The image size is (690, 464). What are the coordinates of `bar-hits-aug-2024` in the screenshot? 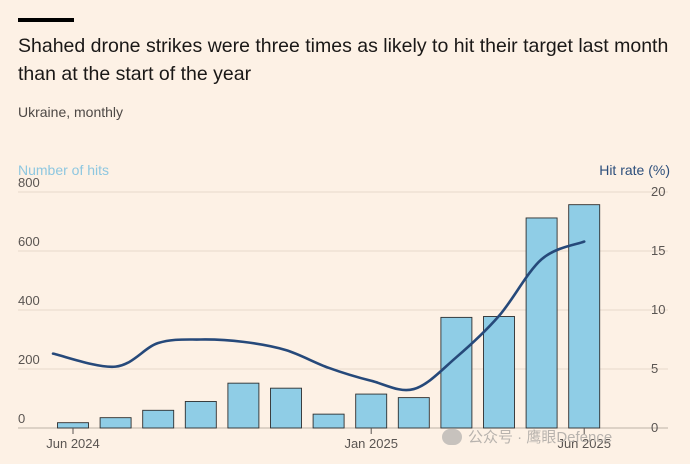 It's located at (158, 419).